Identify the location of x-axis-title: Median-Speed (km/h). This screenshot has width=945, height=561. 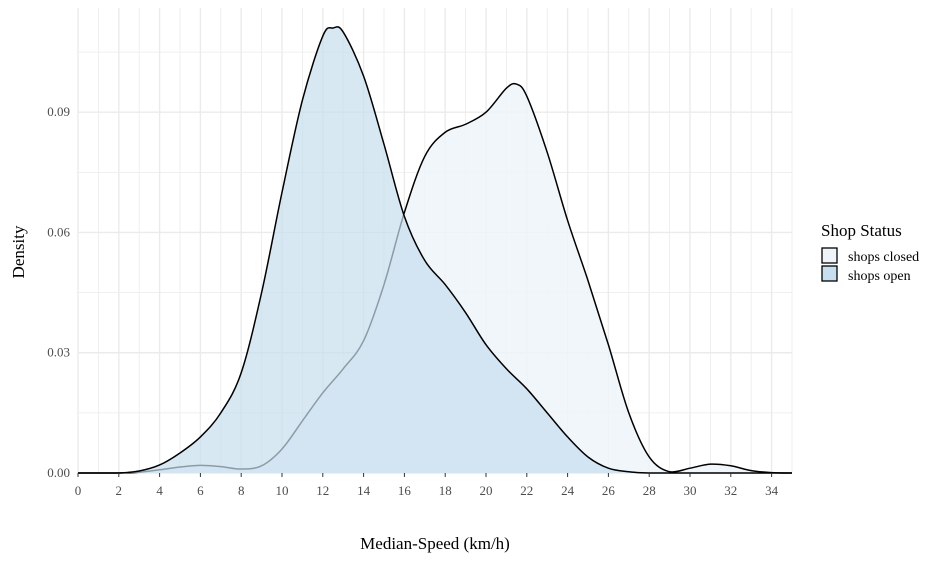
(435, 543).